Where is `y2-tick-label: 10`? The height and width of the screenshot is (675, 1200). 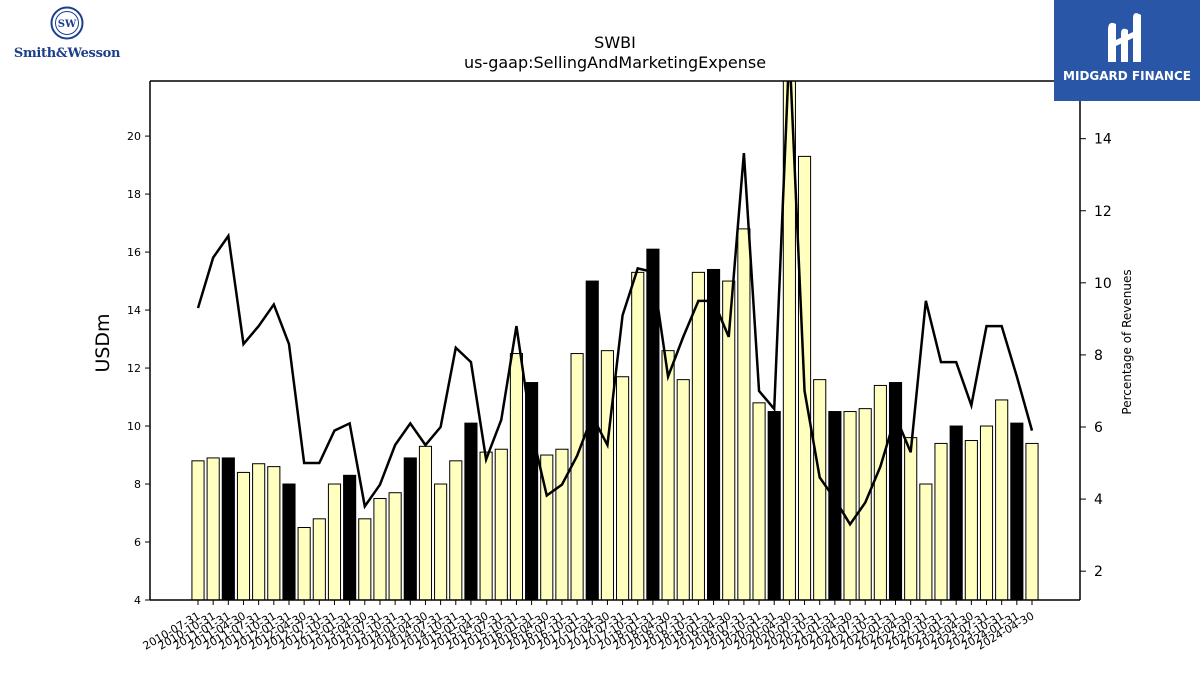
y2-tick-label: 10 is located at coordinates (1103, 284).